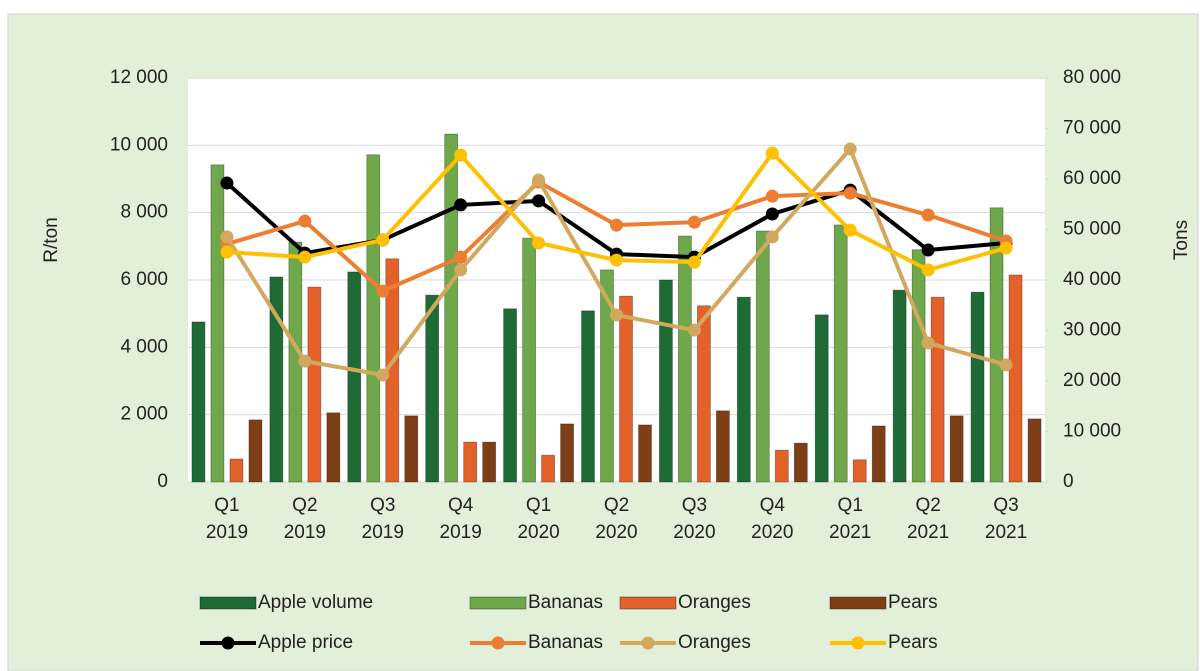 Image resolution: width=1200 pixels, height=671 pixels. I want to click on x-tick-label: Q4 2020, so click(772, 519).